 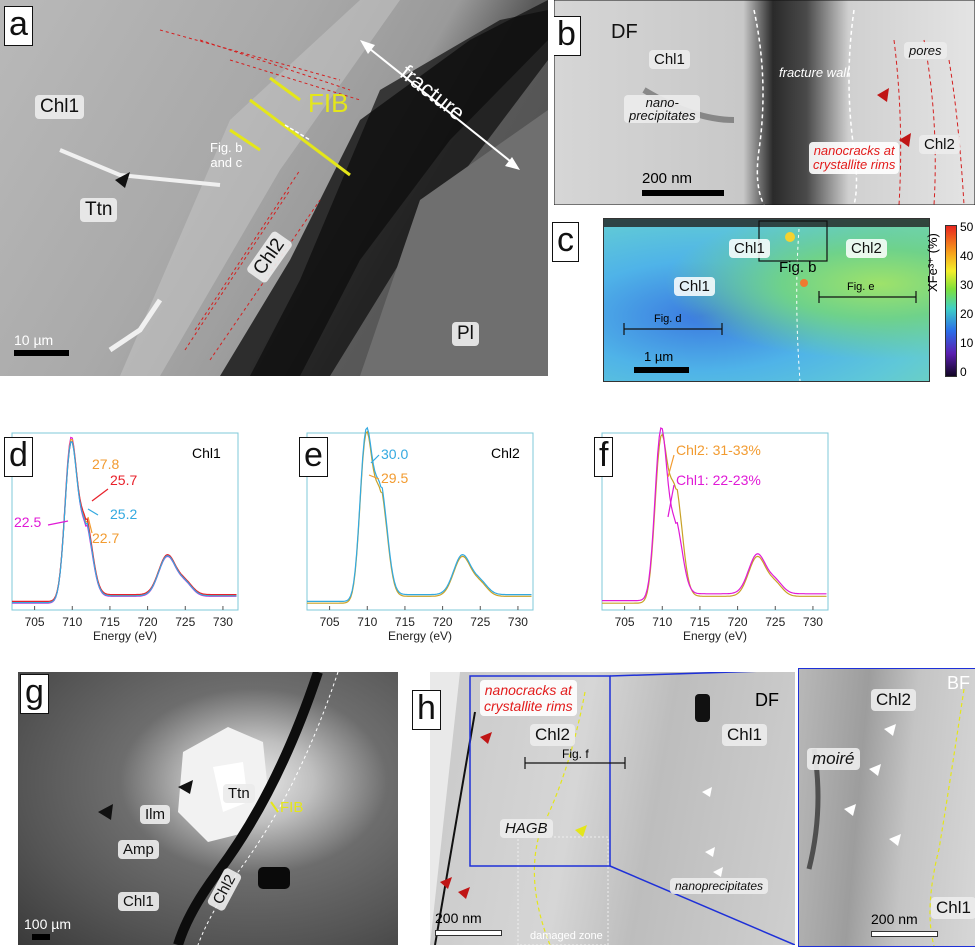 I want to click on label-fig-b: Fig. b, so click(x=798, y=267).